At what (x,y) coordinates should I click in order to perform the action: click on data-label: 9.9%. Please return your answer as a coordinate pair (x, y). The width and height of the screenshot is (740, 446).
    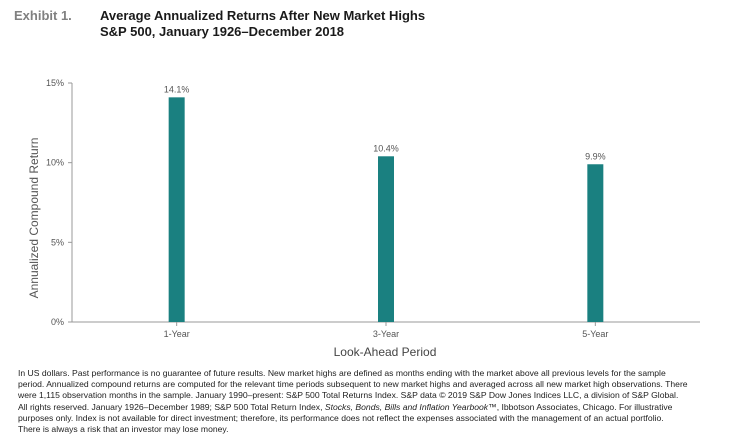
    Looking at the image, I should click on (595, 156).